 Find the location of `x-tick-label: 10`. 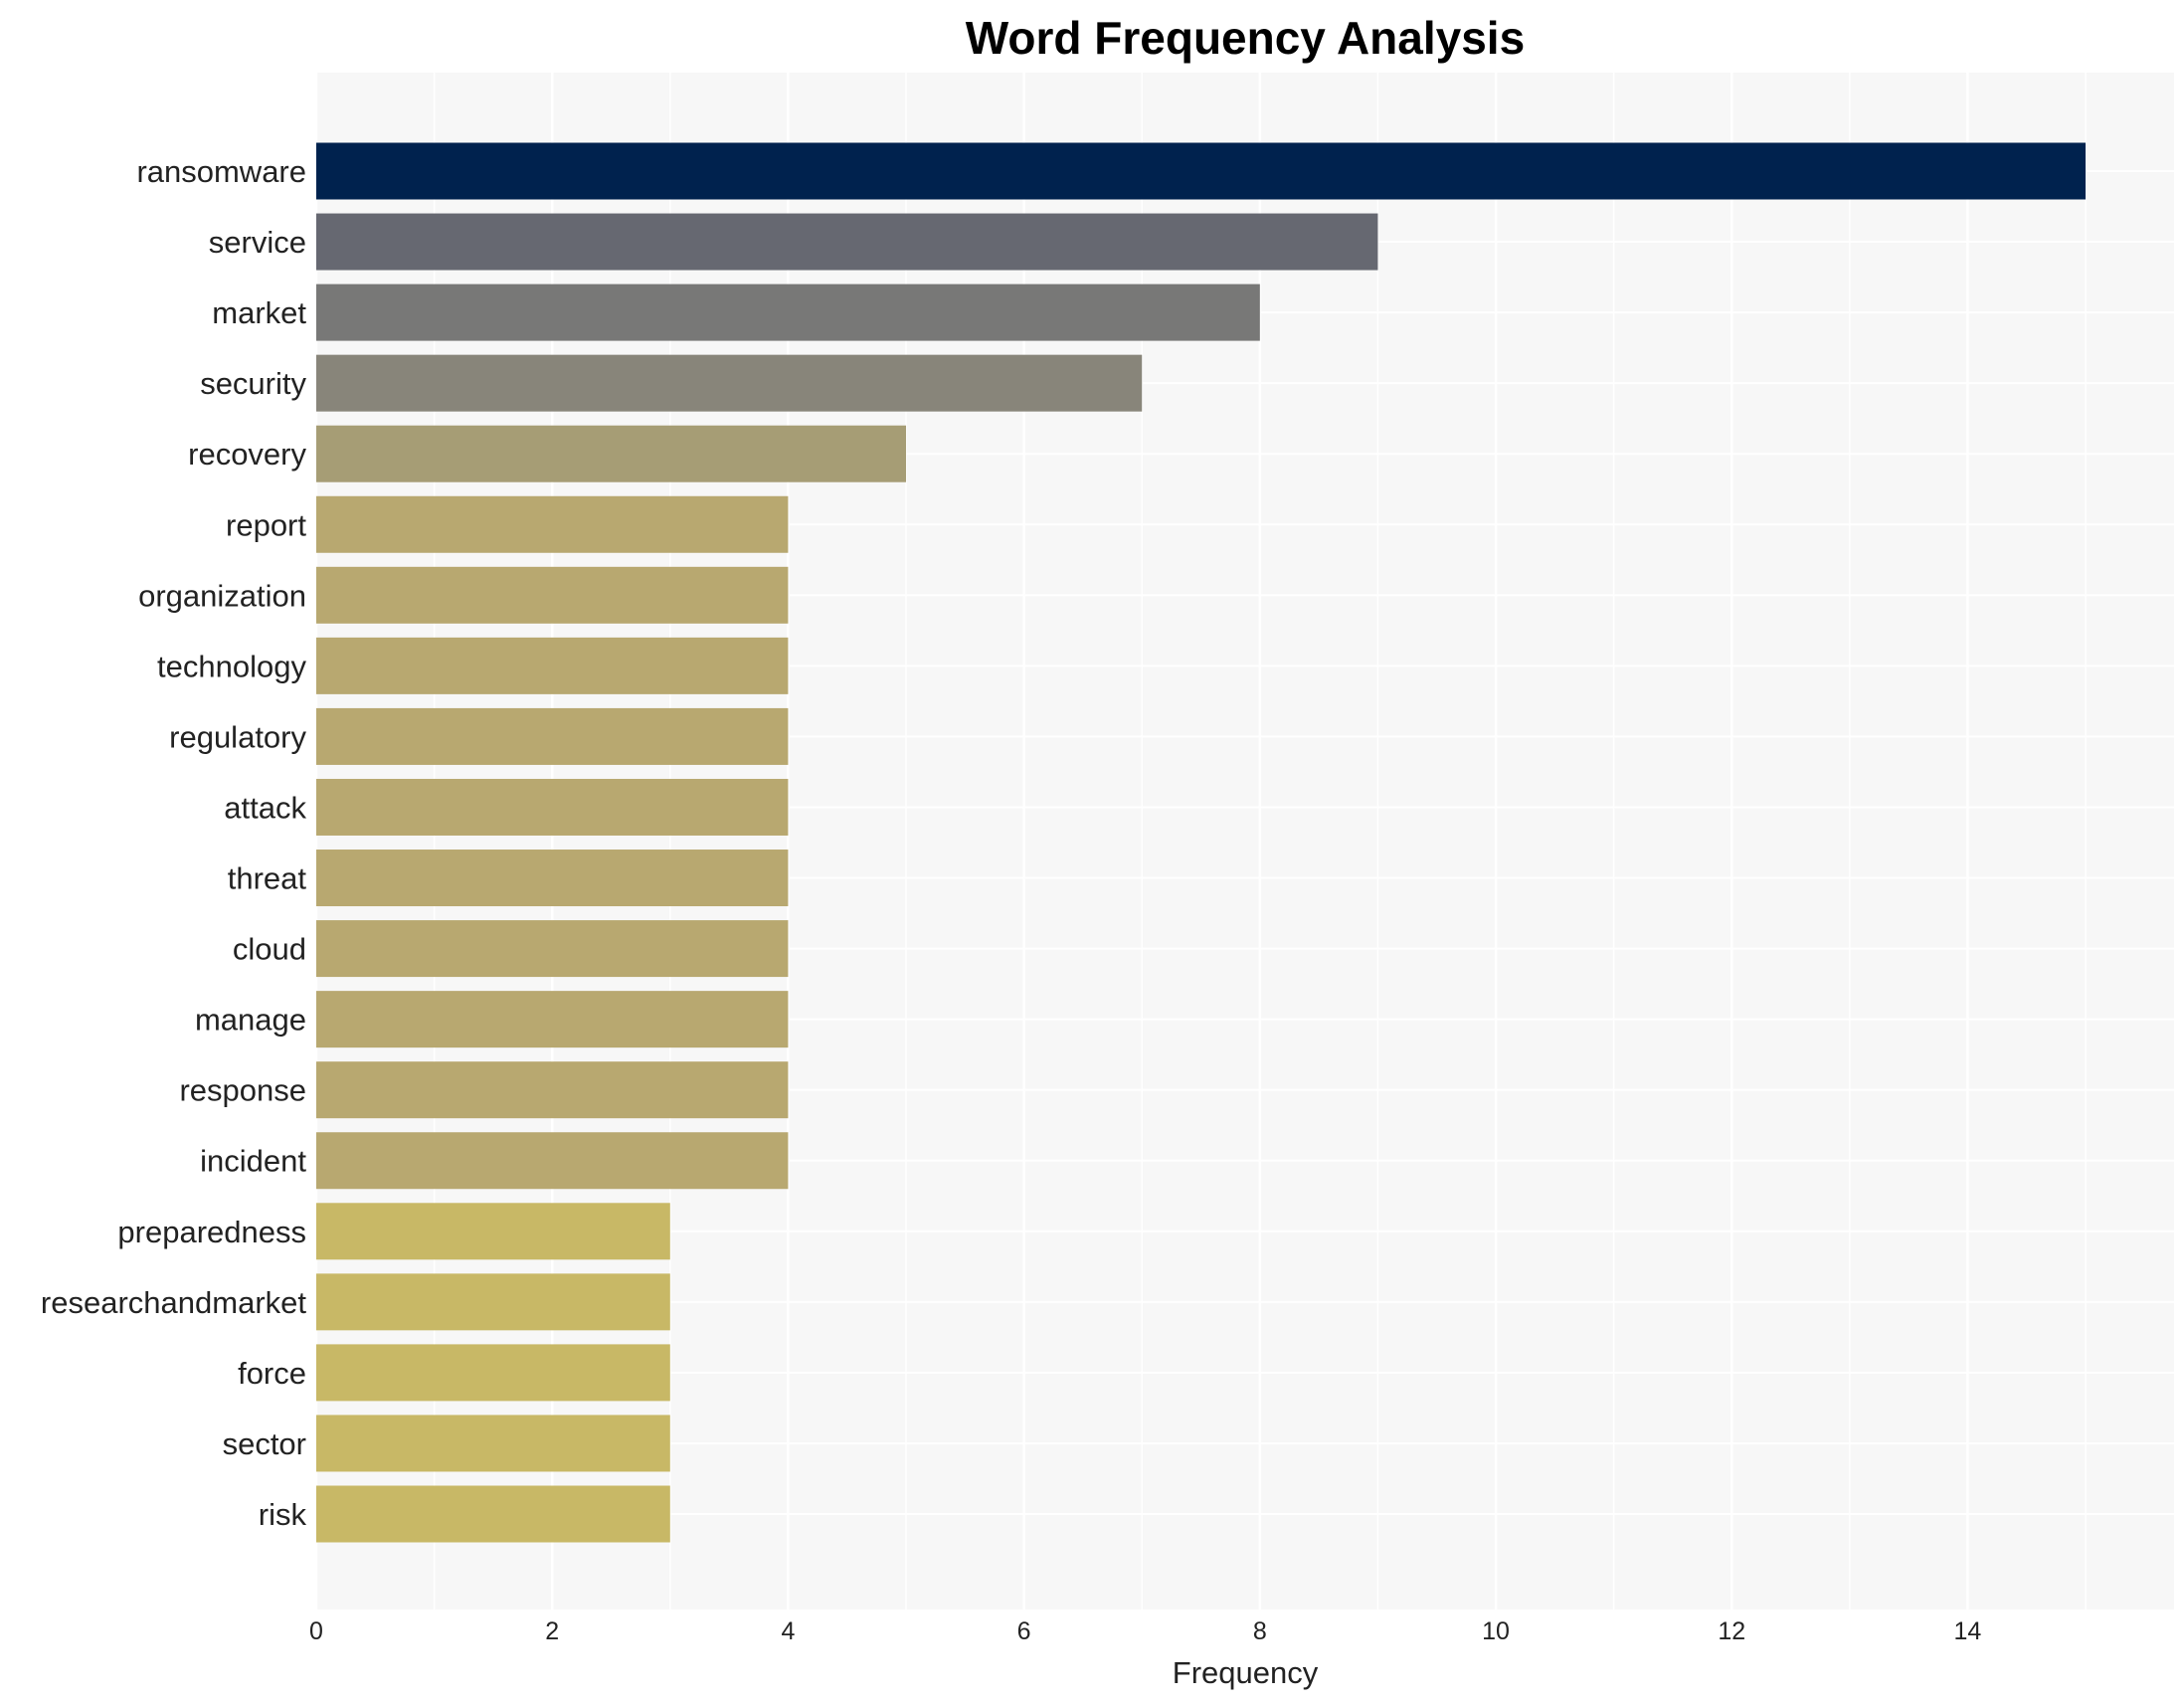

x-tick-label: 10 is located at coordinates (1496, 1631).